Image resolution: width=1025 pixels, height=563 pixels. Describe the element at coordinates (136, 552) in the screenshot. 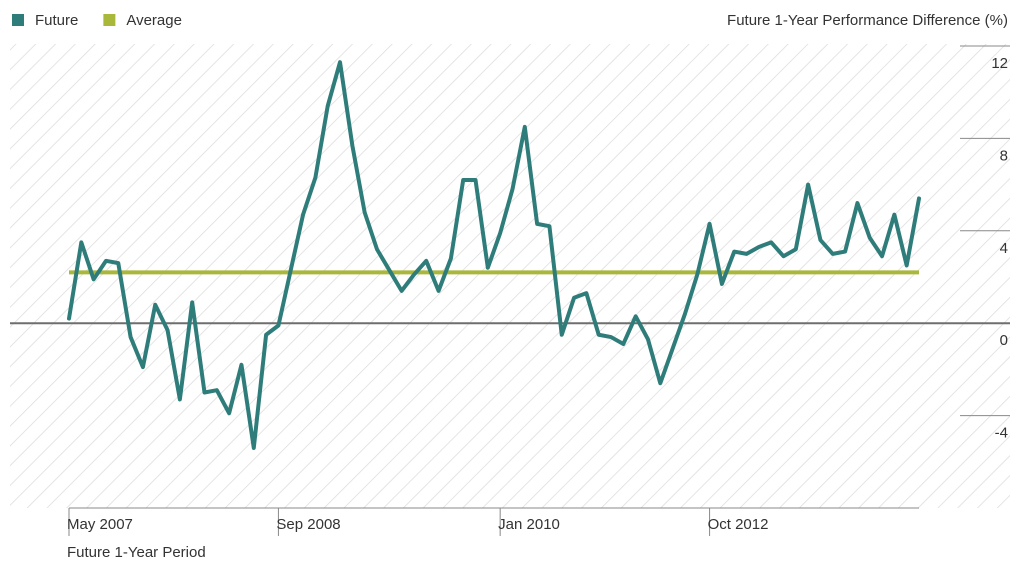

I see `x-axis-label: Future 1-Year Period` at that location.